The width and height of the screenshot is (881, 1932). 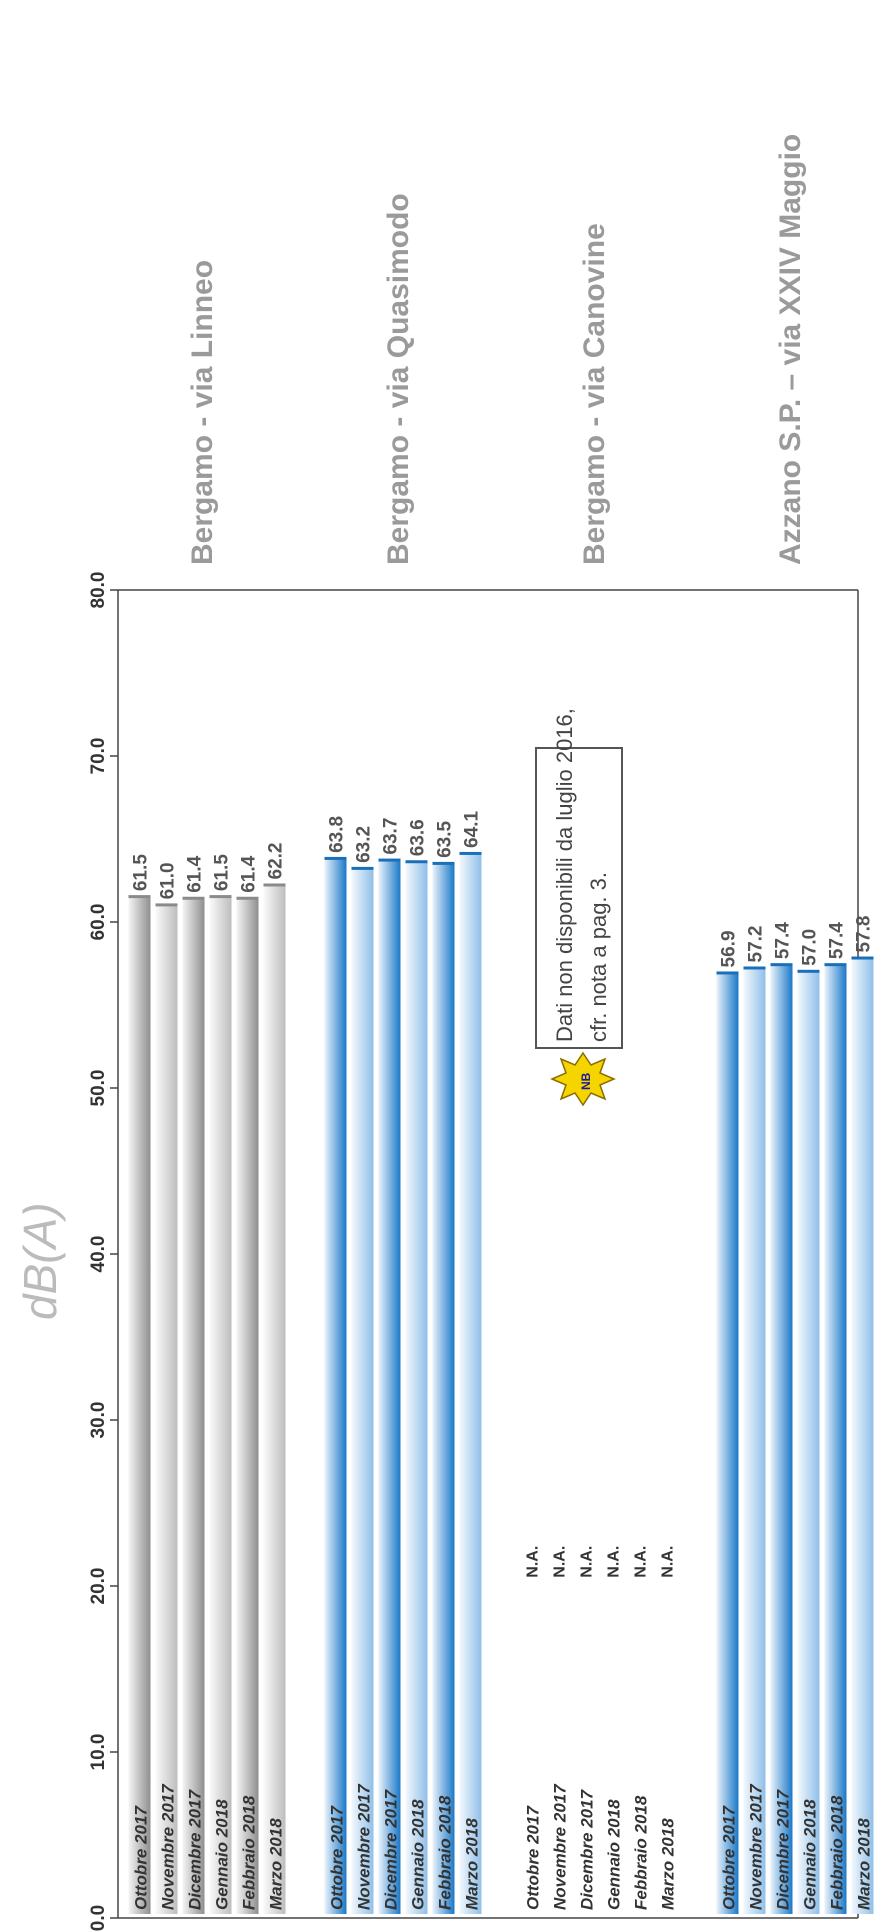 I want to click on group-title-quasimodo: Bergamo - via Quasimodo, so click(x=398, y=379).